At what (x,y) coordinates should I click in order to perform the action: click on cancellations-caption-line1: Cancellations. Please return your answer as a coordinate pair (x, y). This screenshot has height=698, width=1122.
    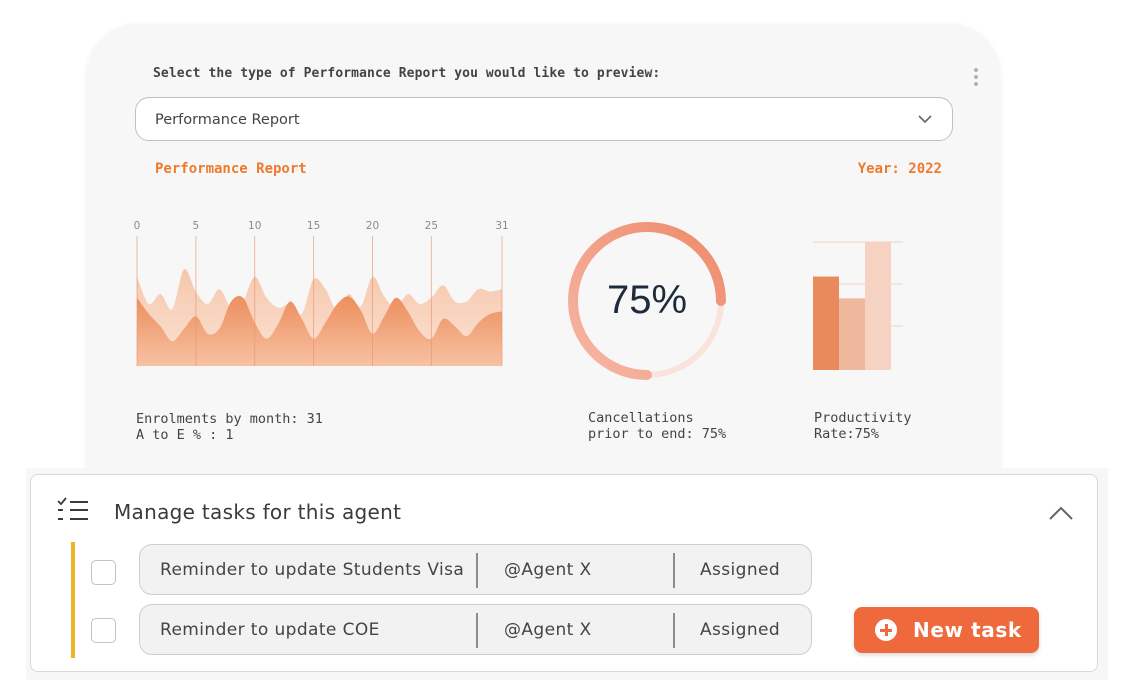
    Looking at the image, I should click on (641, 418).